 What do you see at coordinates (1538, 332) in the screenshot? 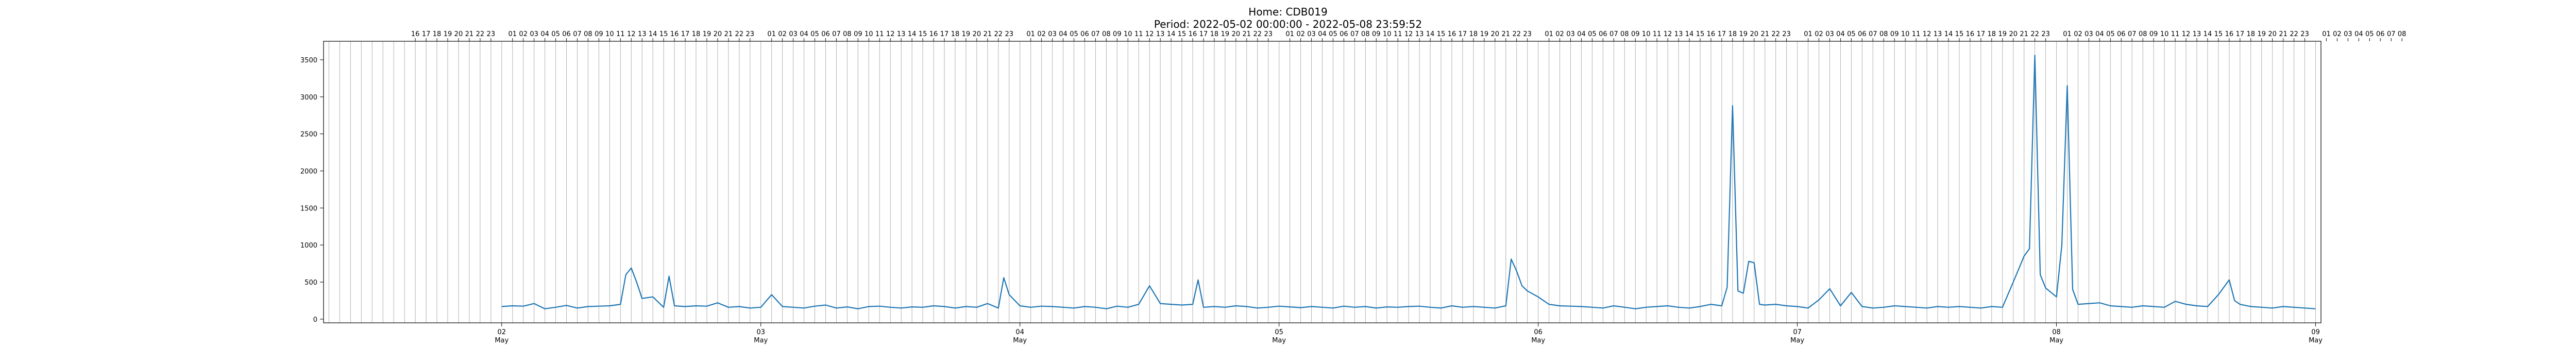
I see `x-tick-day: 06` at bounding box center [1538, 332].